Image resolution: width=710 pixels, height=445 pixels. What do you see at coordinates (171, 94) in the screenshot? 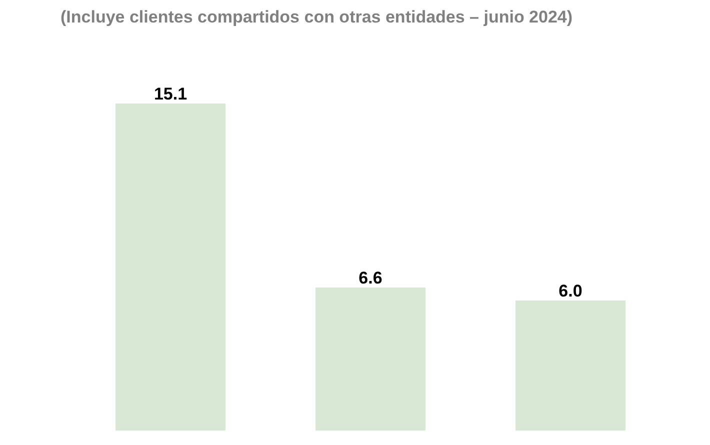
I see `data-label: 15.1` at bounding box center [171, 94].